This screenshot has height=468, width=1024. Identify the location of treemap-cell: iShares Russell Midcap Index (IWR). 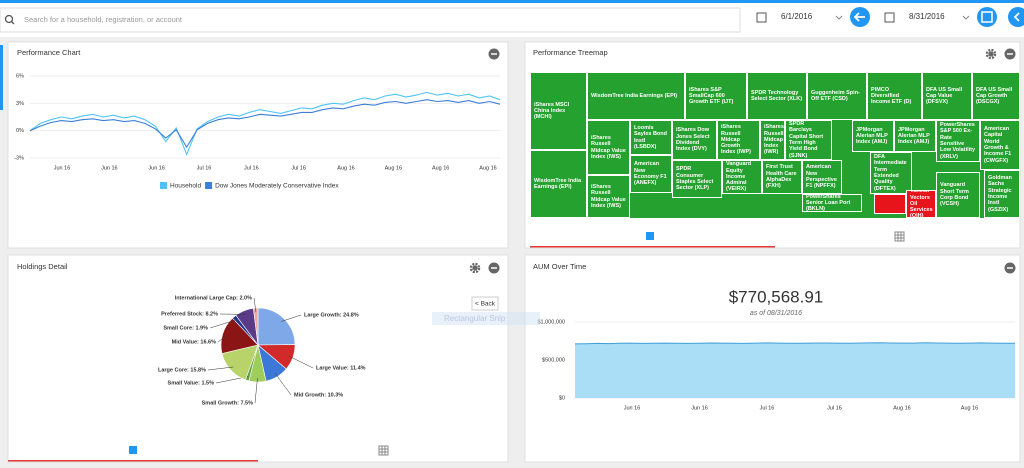
(772, 140).